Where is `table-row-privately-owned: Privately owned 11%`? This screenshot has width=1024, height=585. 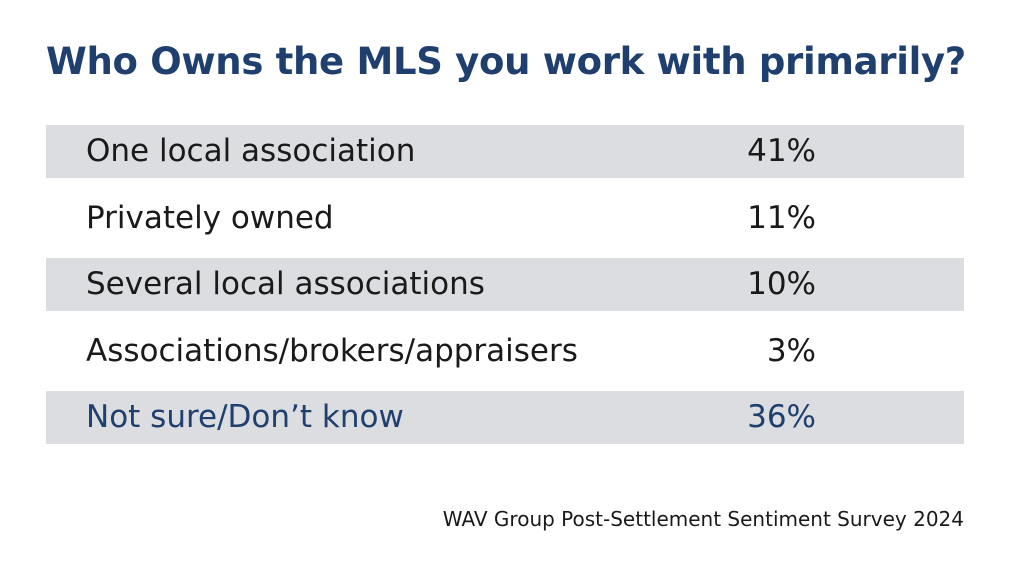 table-row-privately-owned: Privately owned 11% is located at coordinates (505, 218).